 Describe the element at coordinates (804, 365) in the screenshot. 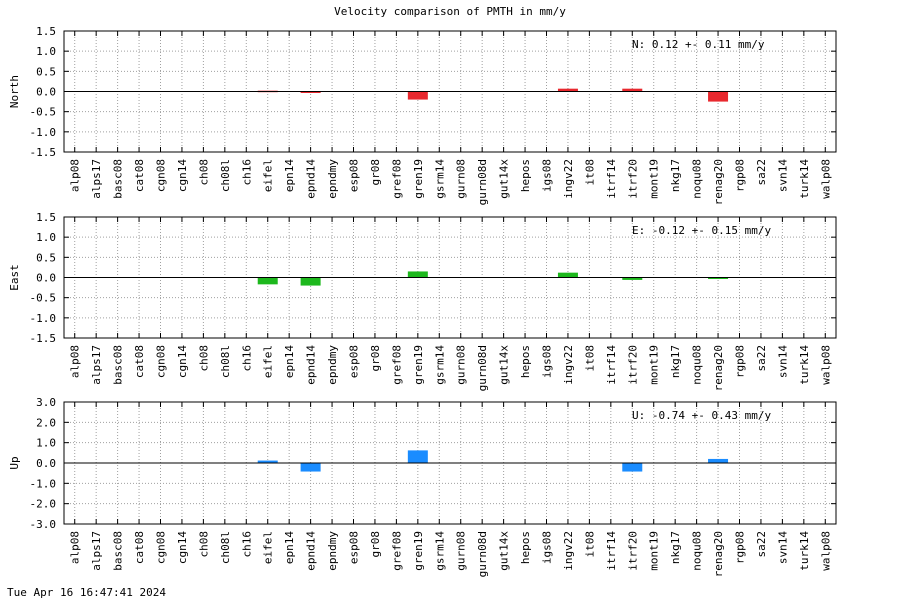

I see `x-tick-label-turk14: turk14` at that location.